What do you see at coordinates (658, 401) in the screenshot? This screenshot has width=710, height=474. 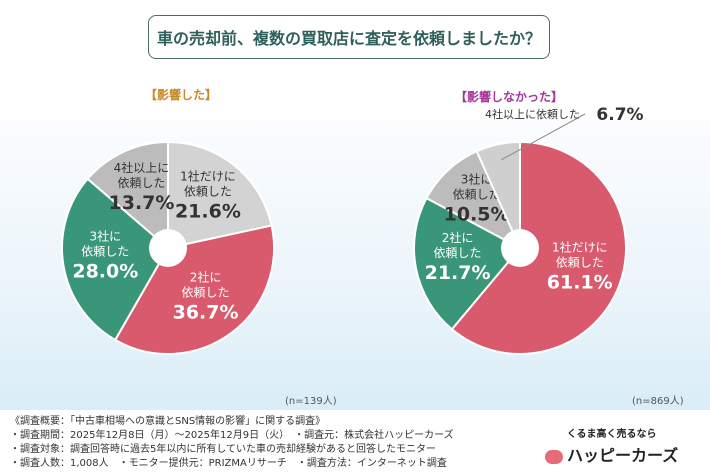 I see `sample-size-right: (n=869人)` at bounding box center [658, 401].